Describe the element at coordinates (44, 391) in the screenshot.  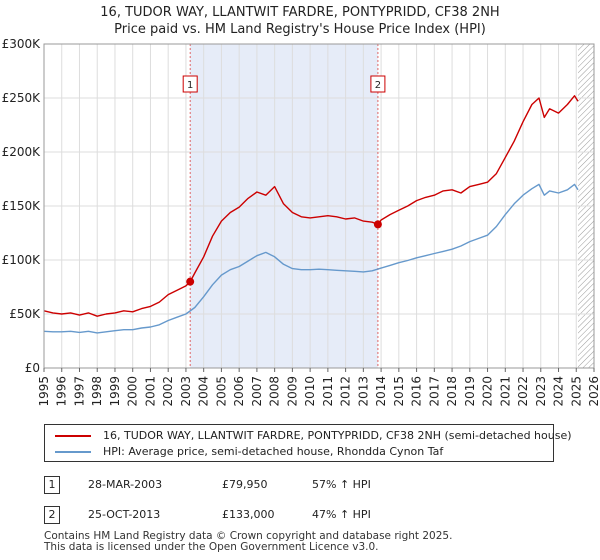
I see `x-tick-label: 1995` at that location.